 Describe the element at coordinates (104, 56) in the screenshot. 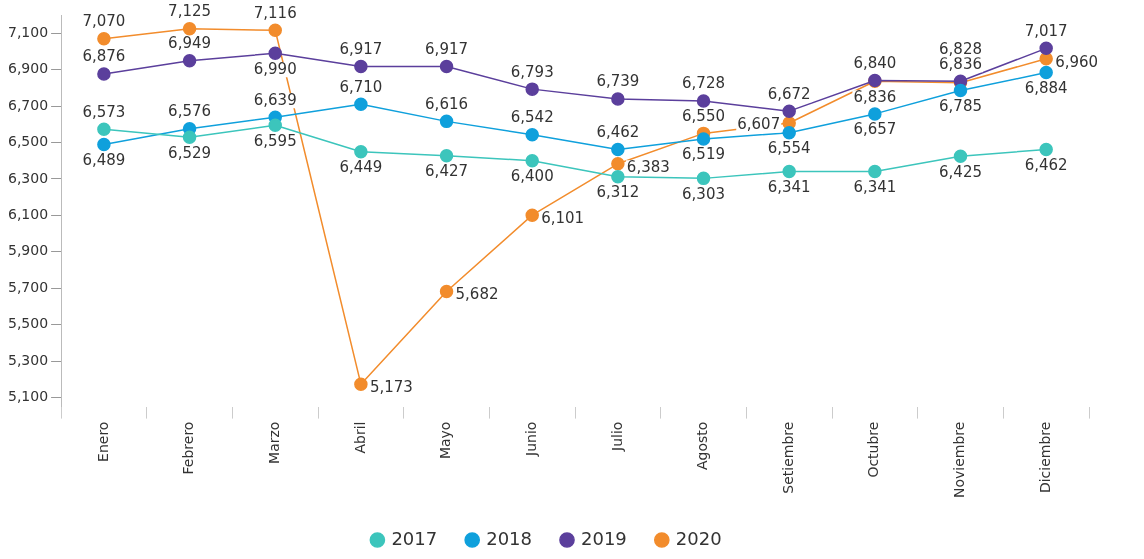

I see `data-label: 6,876` at that location.